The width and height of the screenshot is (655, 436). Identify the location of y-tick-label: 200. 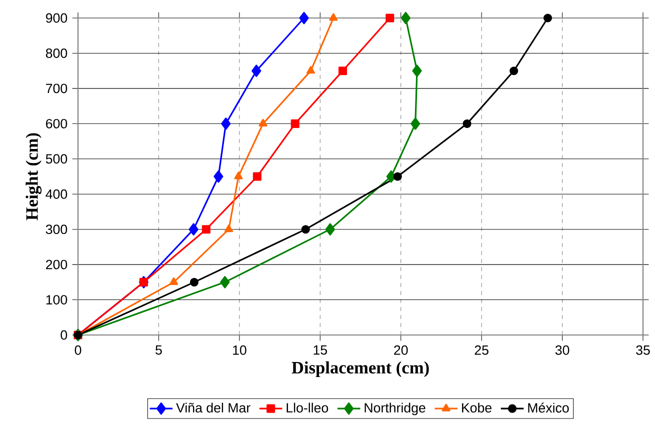
(57, 265).